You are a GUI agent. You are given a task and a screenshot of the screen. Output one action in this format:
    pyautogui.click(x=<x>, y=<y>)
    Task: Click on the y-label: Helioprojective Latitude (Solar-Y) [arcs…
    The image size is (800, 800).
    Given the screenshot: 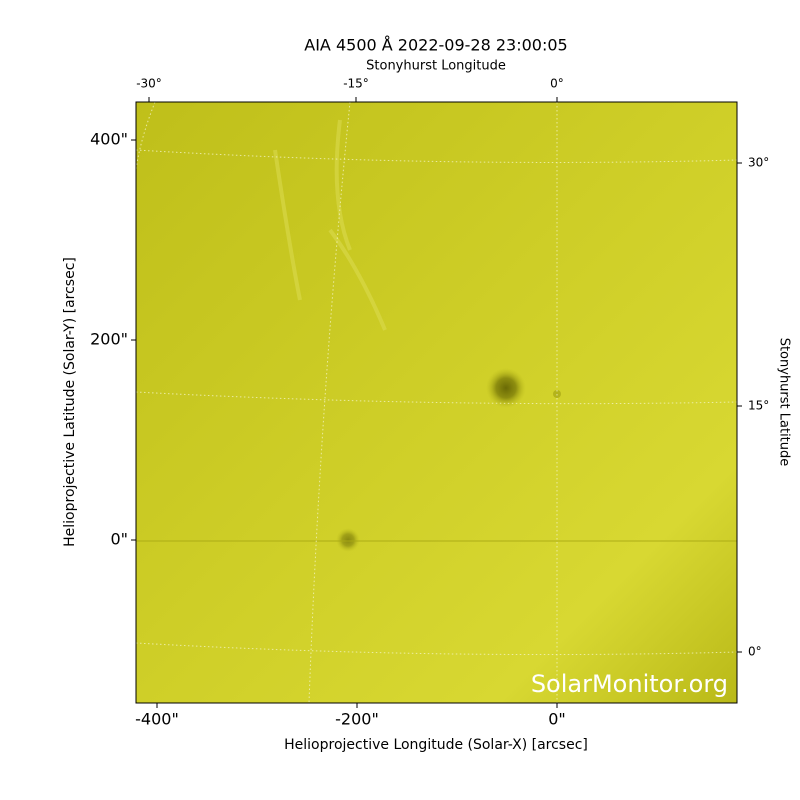 What is the action you would take?
    pyautogui.click(x=70, y=402)
    